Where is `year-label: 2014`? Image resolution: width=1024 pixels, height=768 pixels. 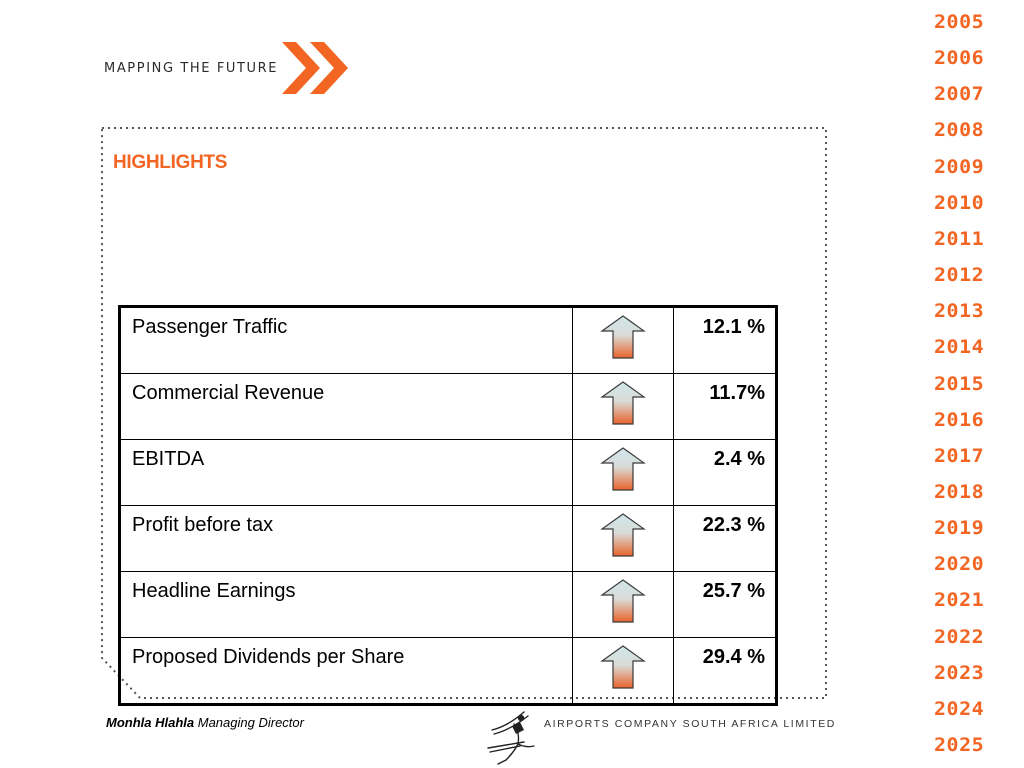 year-label: 2014 is located at coordinates (959, 347).